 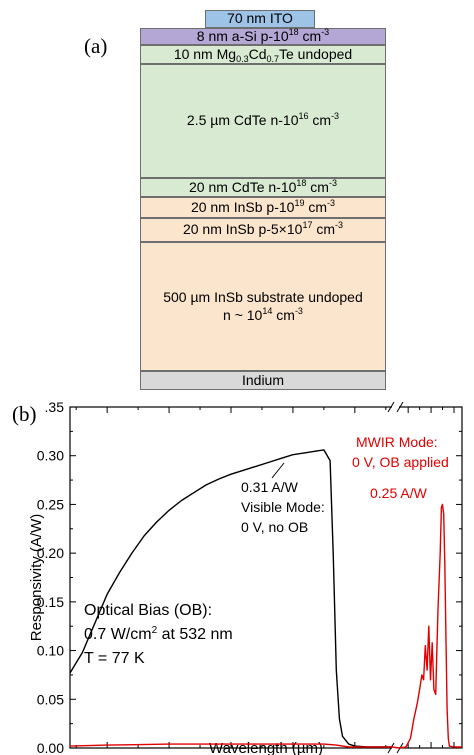 What do you see at coordinates (36, 578) in the screenshot?
I see `y-axis-label: Responsivity (A/W)` at bounding box center [36, 578].